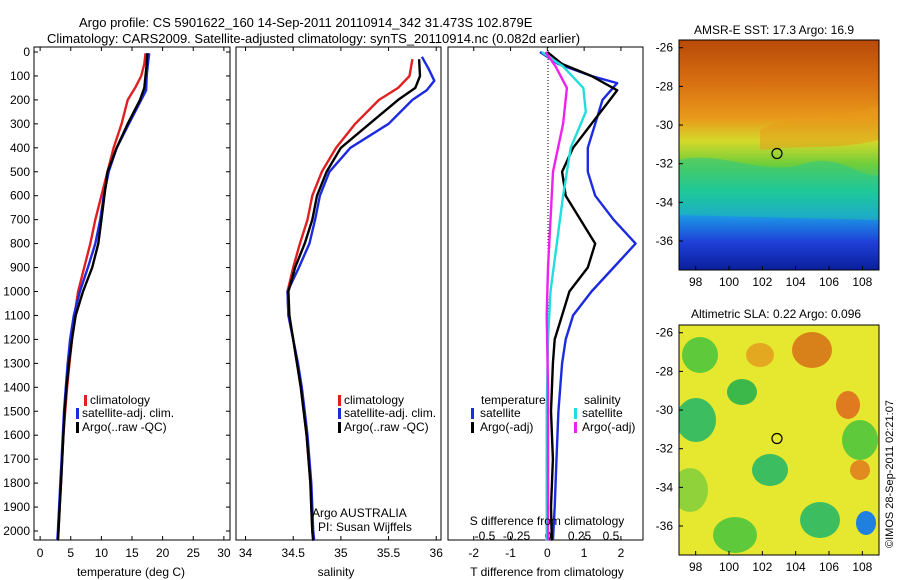 The height and width of the screenshot is (580, 900). Describe the element at coordinates (194, 553) in the screenshot. I see `x-tick-label: 25` at that location.